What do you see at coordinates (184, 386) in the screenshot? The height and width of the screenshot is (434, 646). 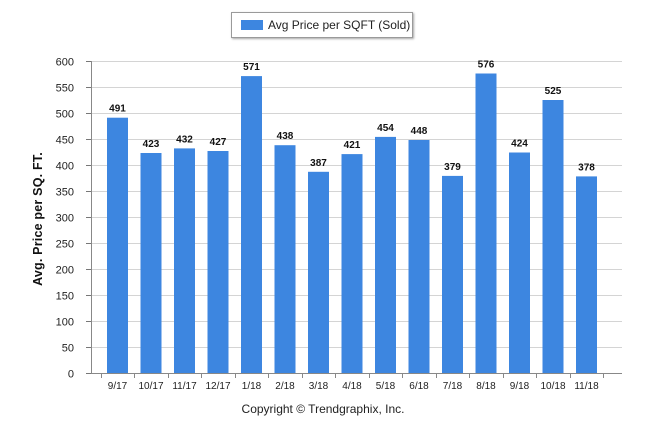 I see `x-tick-label: 11/17` at bounding box center [184, 386].